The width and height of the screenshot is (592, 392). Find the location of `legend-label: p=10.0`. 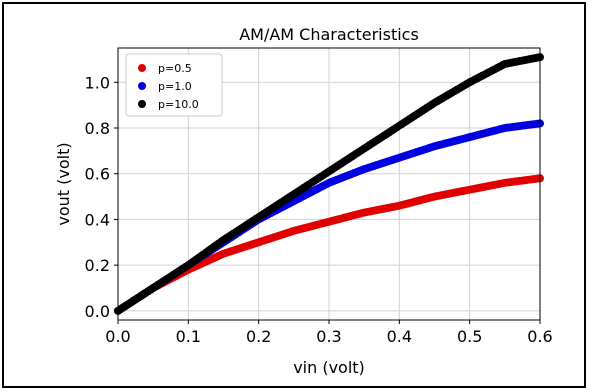

legend-label: p=10.0 is located at coordinates (178, 104).